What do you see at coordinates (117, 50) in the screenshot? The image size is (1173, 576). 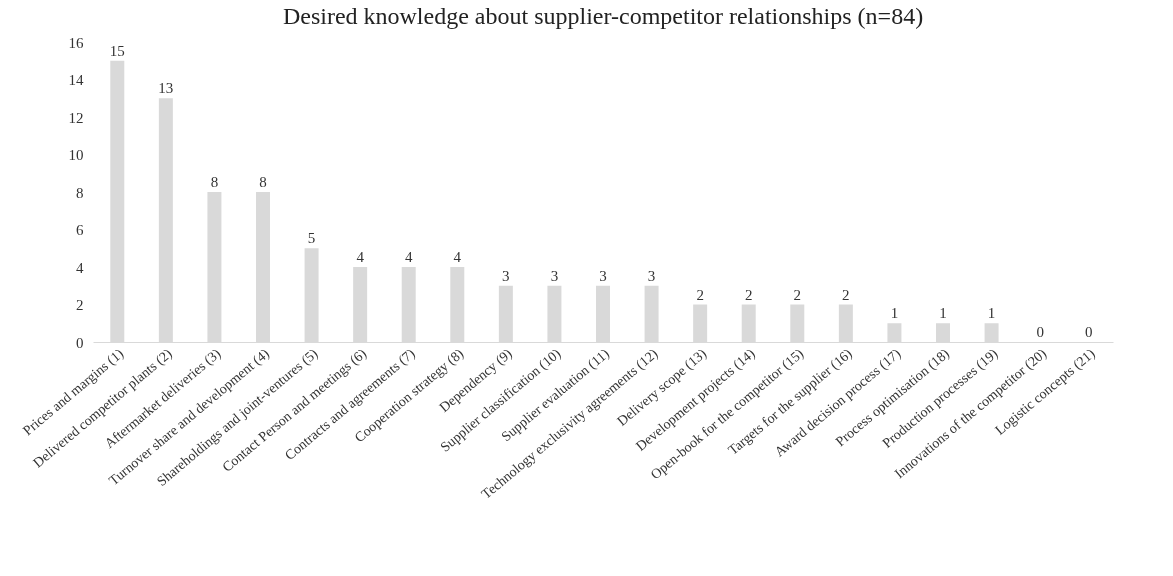 I see `data-label: 15` at bounding box center [117, 50].